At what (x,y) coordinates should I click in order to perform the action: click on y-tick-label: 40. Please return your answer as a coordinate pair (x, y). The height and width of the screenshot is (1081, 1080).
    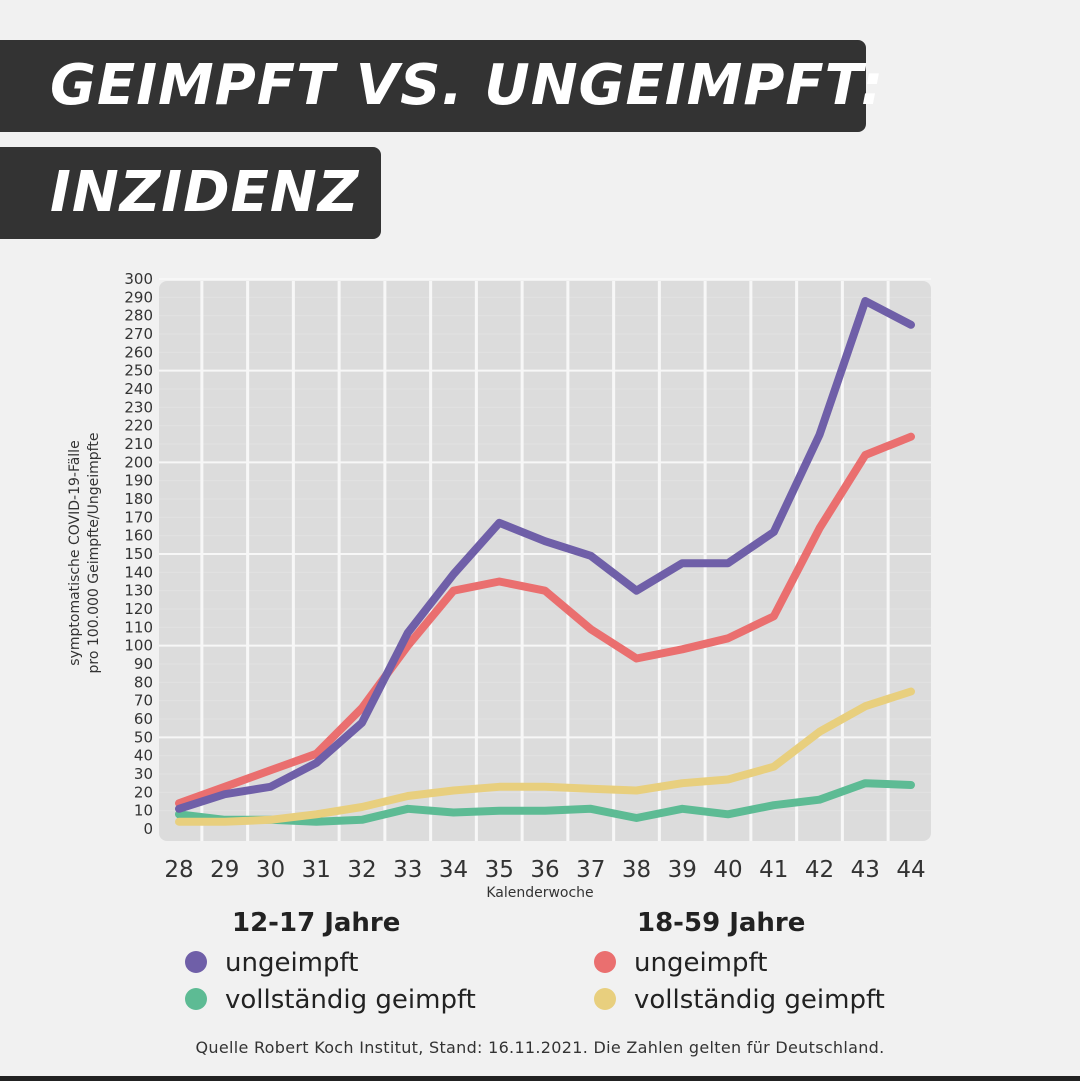
    Looking at the image, I should click on (143, 756).